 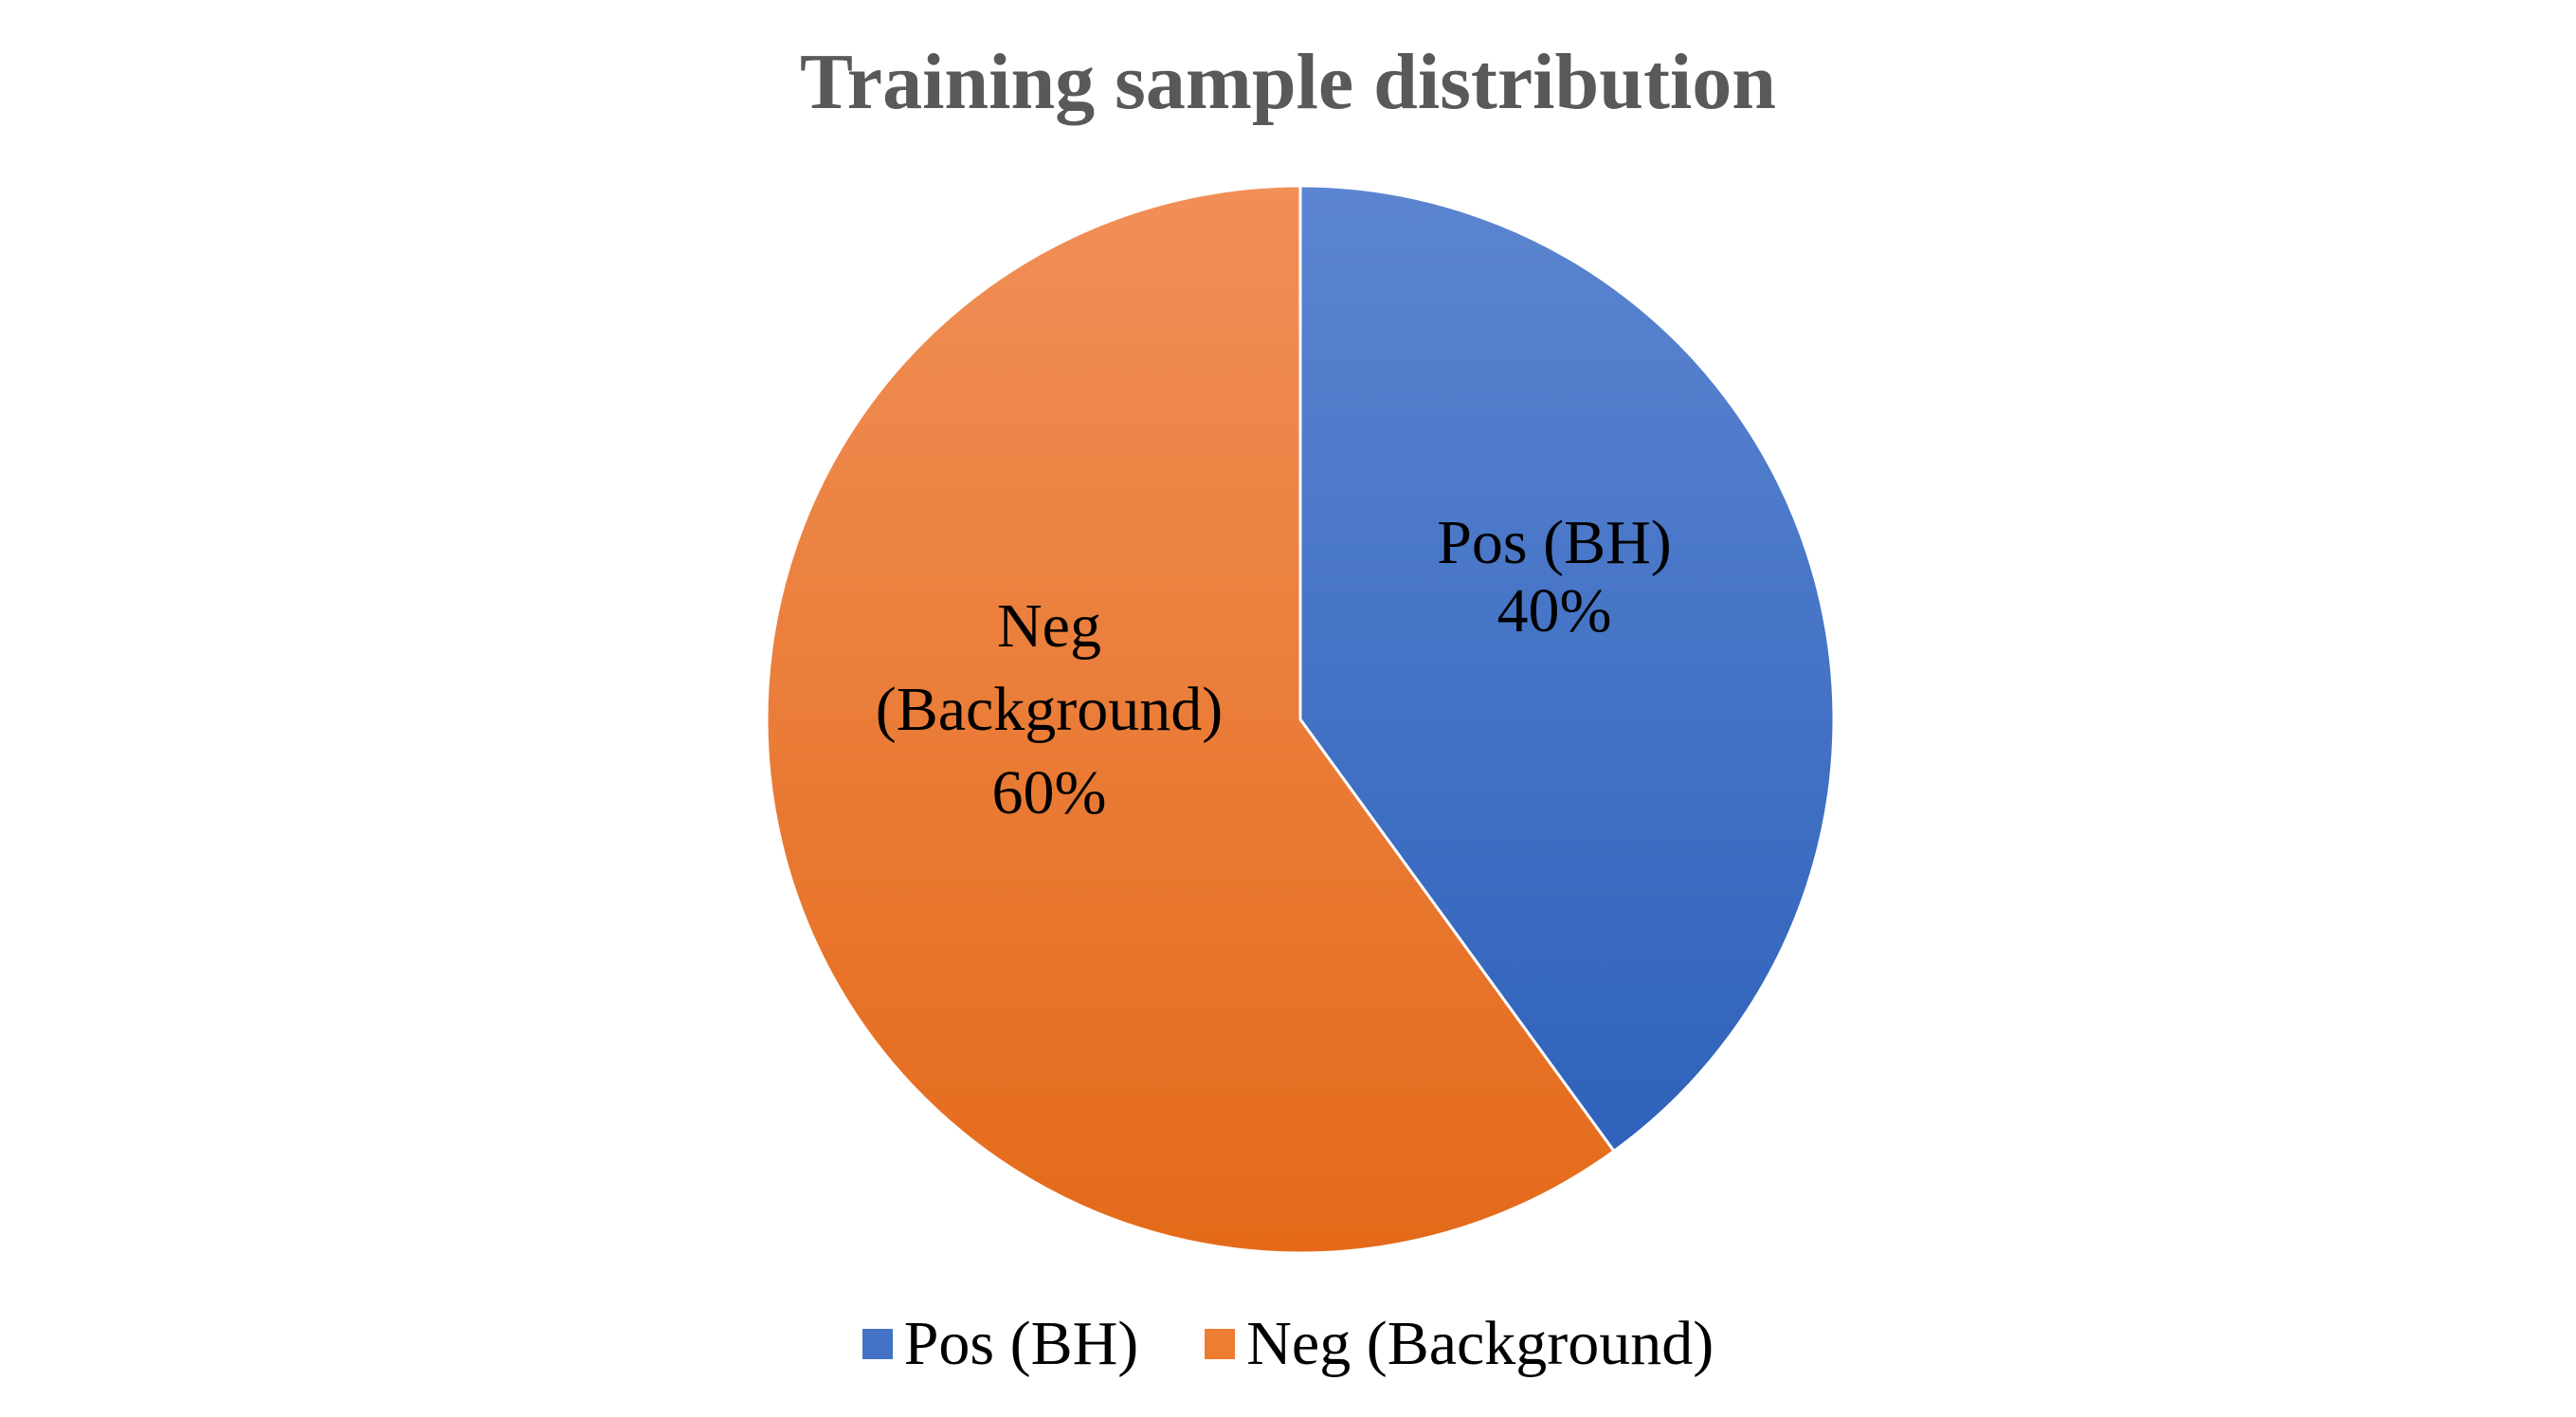 I want to click on legend-item-neg: Neg (Background), so click(x=1459, y=1344).